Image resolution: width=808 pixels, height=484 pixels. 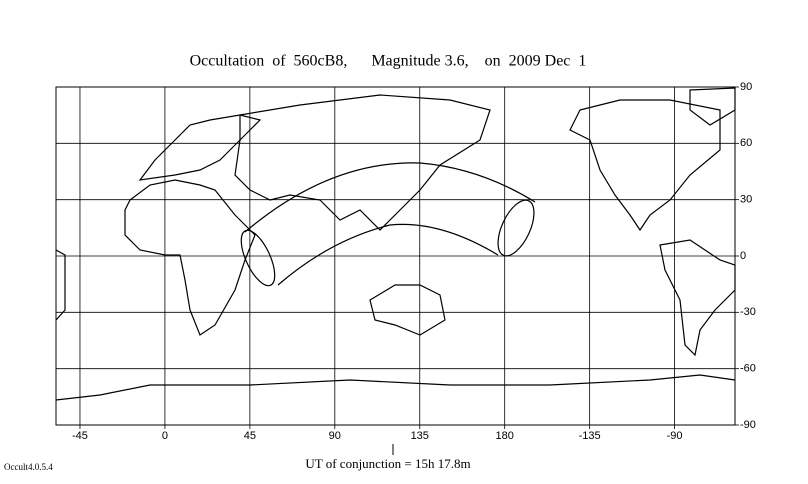 I want to click on y-tick-label: 90, so click(x=746, y=87).